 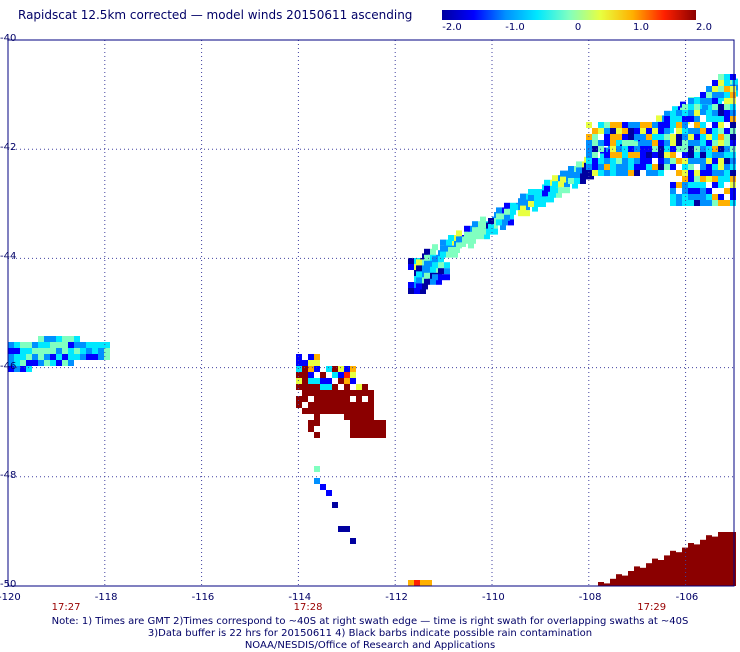 I want to click on colorbar, so click(x=569, y=15).